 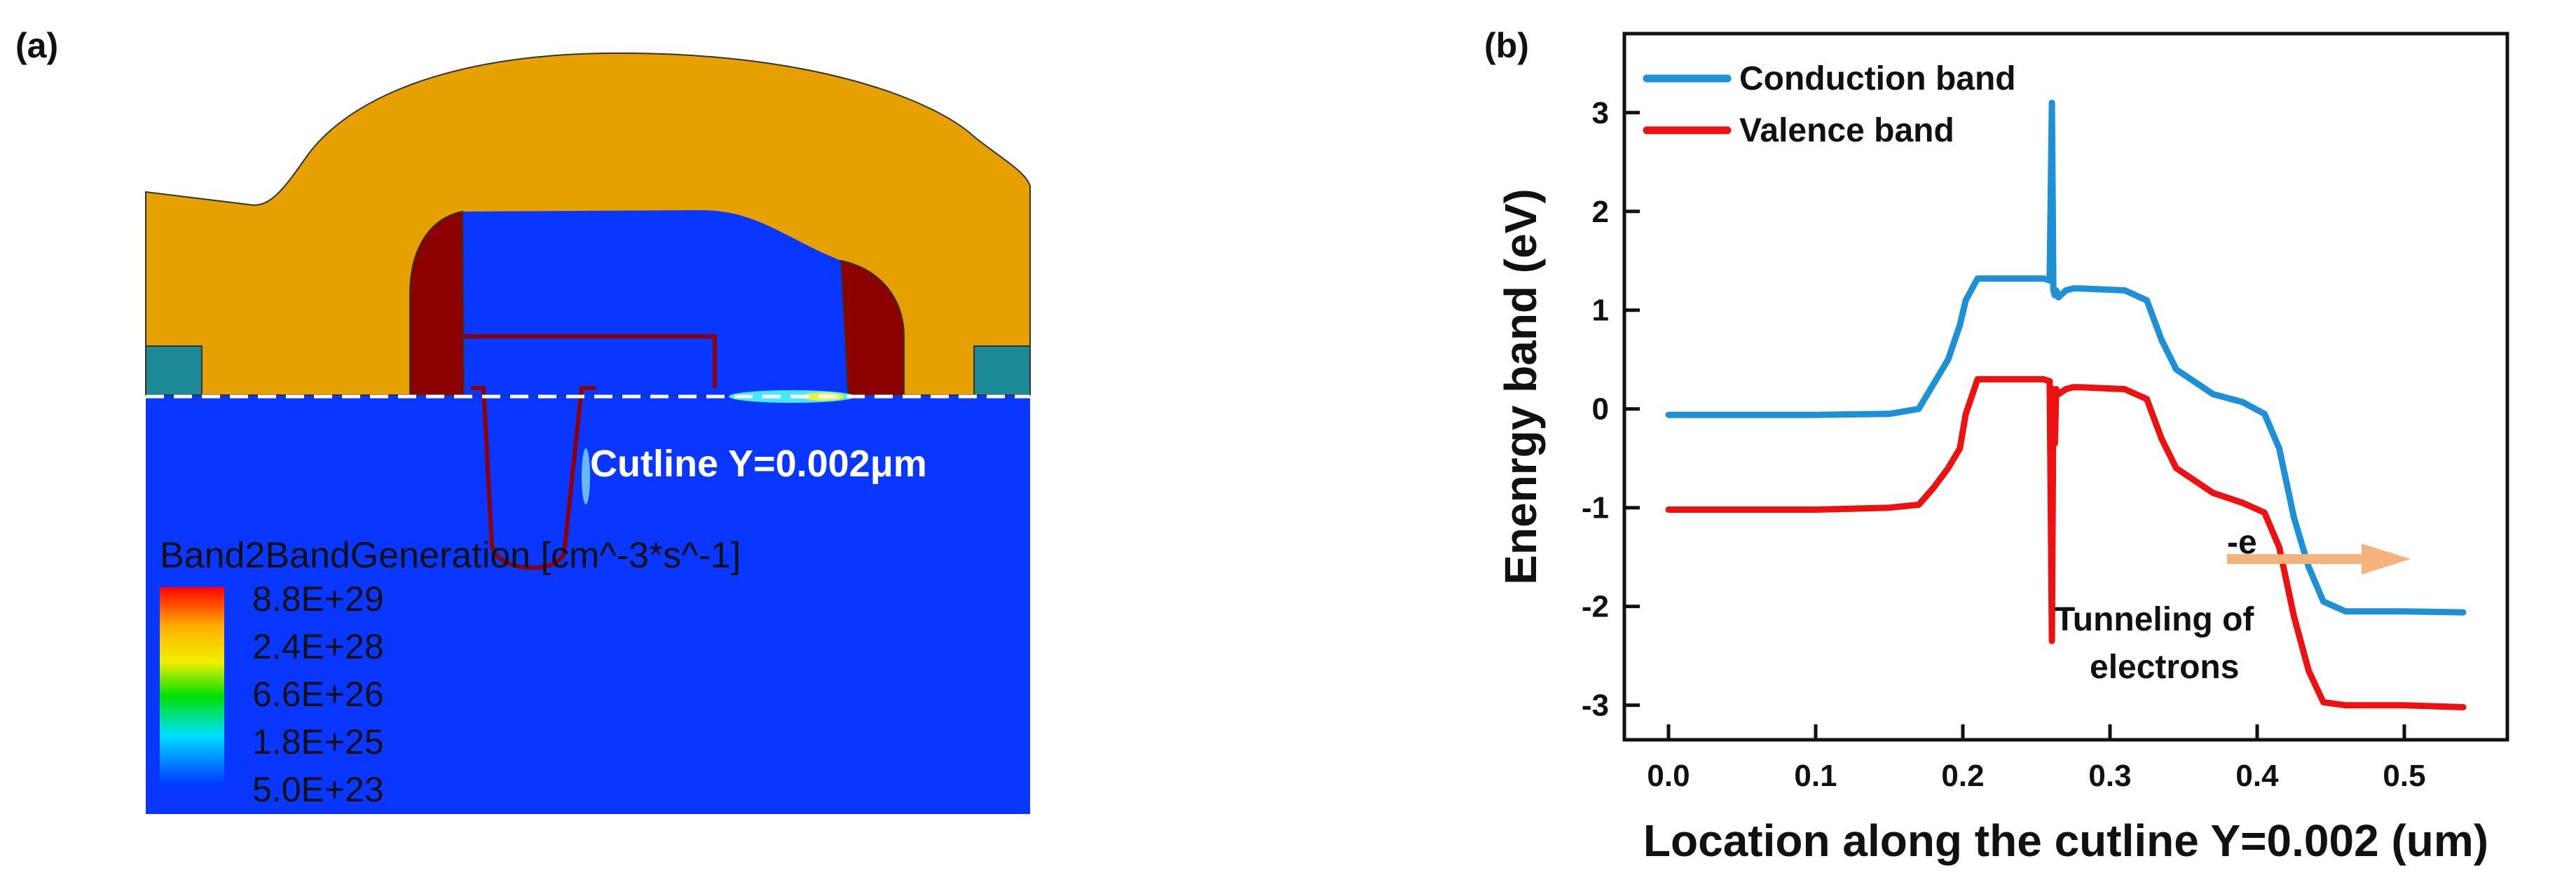 I want to click on trench-outline, so click(x=533, y=478).